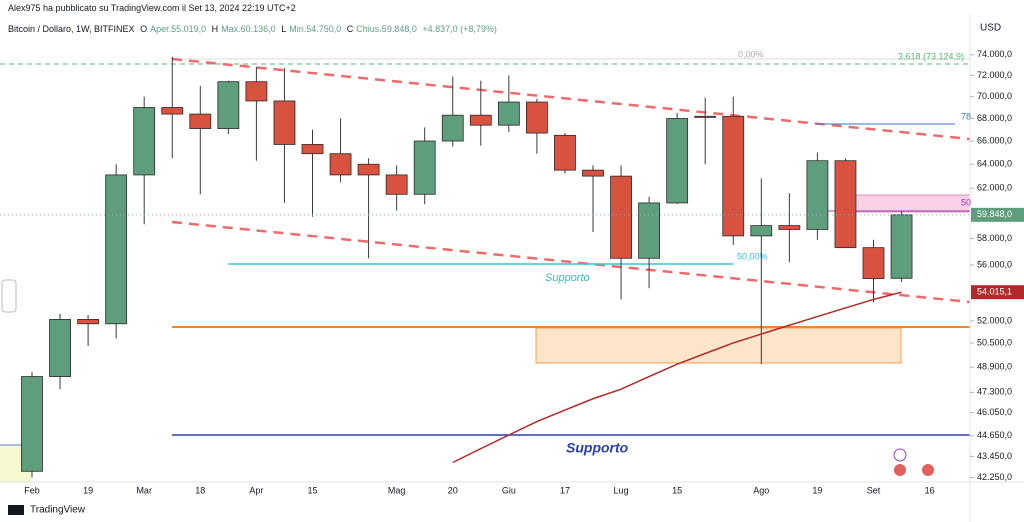 The width and height of the screenshot is (1024, 522). I want to click on y-tick-label: 44.650,0, so click(994, 435).